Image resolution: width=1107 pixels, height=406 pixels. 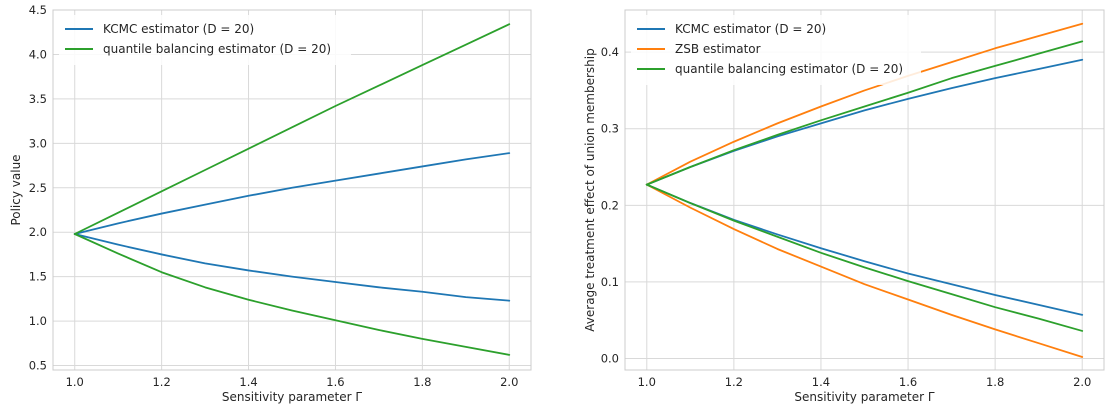 I want to click on y-tick-label: 0.2, so click(x=610, y=205).